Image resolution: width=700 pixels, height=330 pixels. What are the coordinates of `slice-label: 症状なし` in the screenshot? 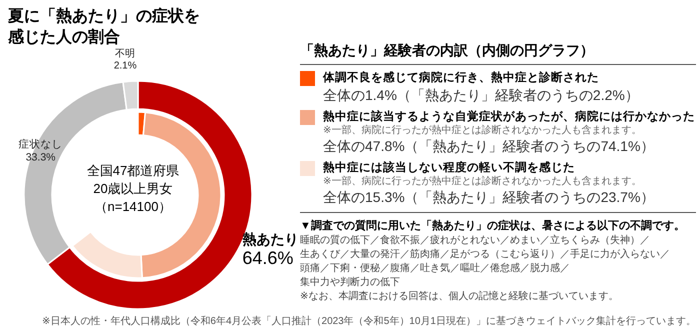 It's located at (40, 144).